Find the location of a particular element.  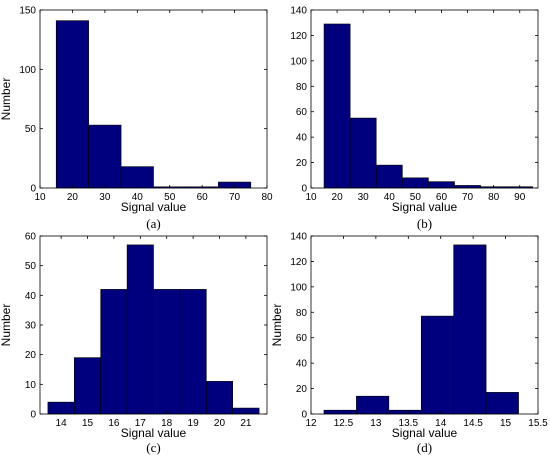

x-tick-label: 16 is located at coordinates (114, 423).